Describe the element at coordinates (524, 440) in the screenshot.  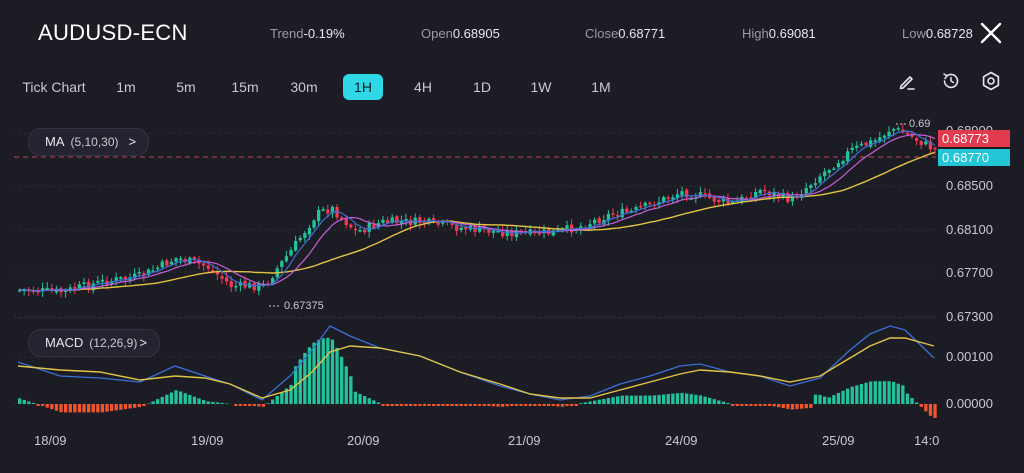
I see `time-axis-label: 21/09` at that location.